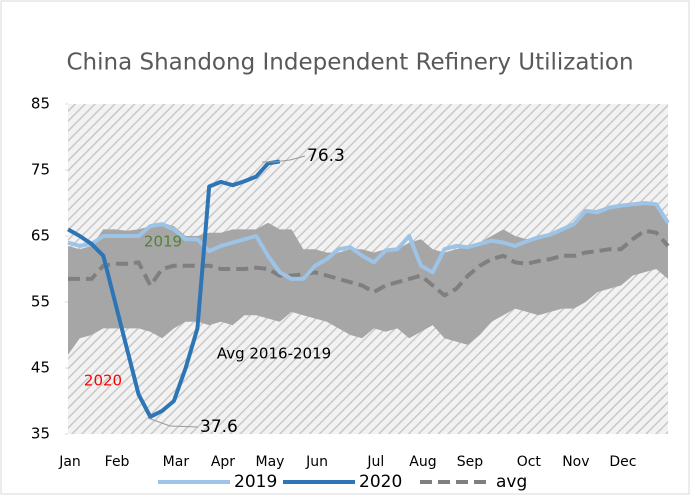  I want to click on annotation: 2019, so click(163, 242).